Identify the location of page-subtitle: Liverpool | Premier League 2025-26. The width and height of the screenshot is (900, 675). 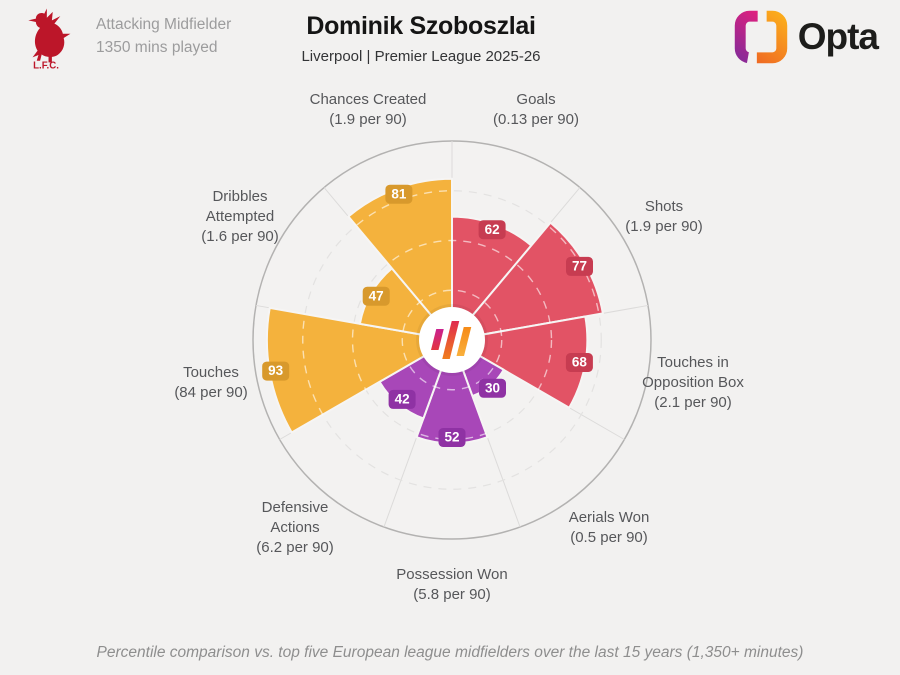
(421, 56).